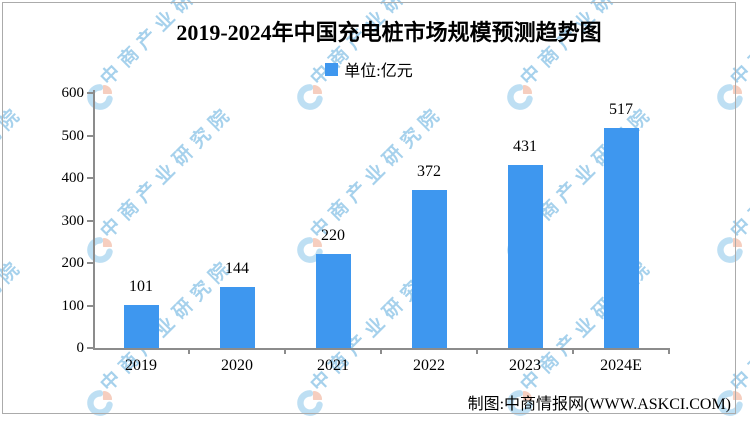  Describe the element at coordinates (73, 178) in the screenshot. I see `y-axis-label: 400` at that location.